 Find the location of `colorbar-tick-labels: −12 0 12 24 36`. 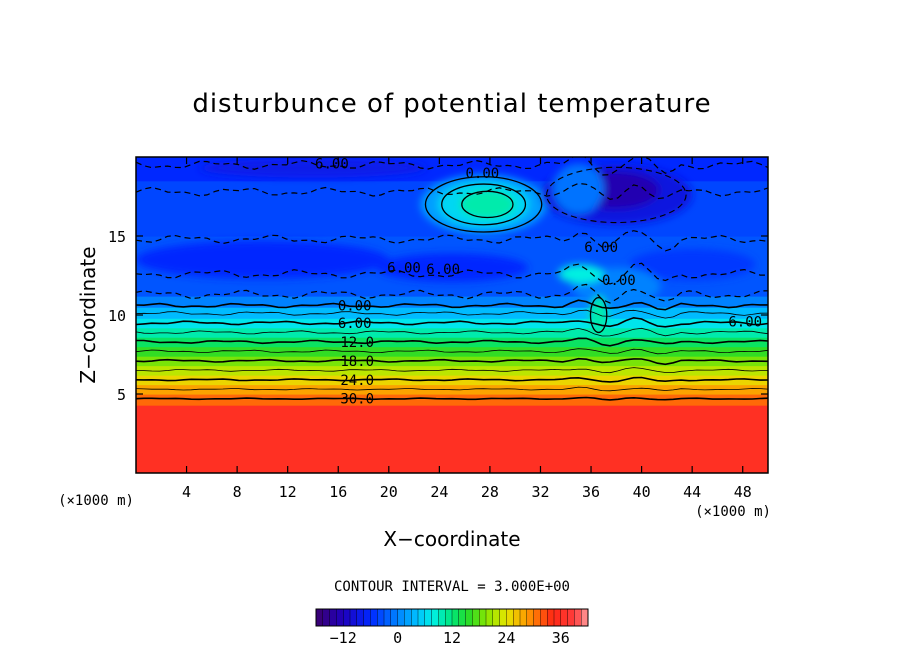

colorbar-tick-labels: −12 0 12 24 36 is located at coordinates (450, 638).